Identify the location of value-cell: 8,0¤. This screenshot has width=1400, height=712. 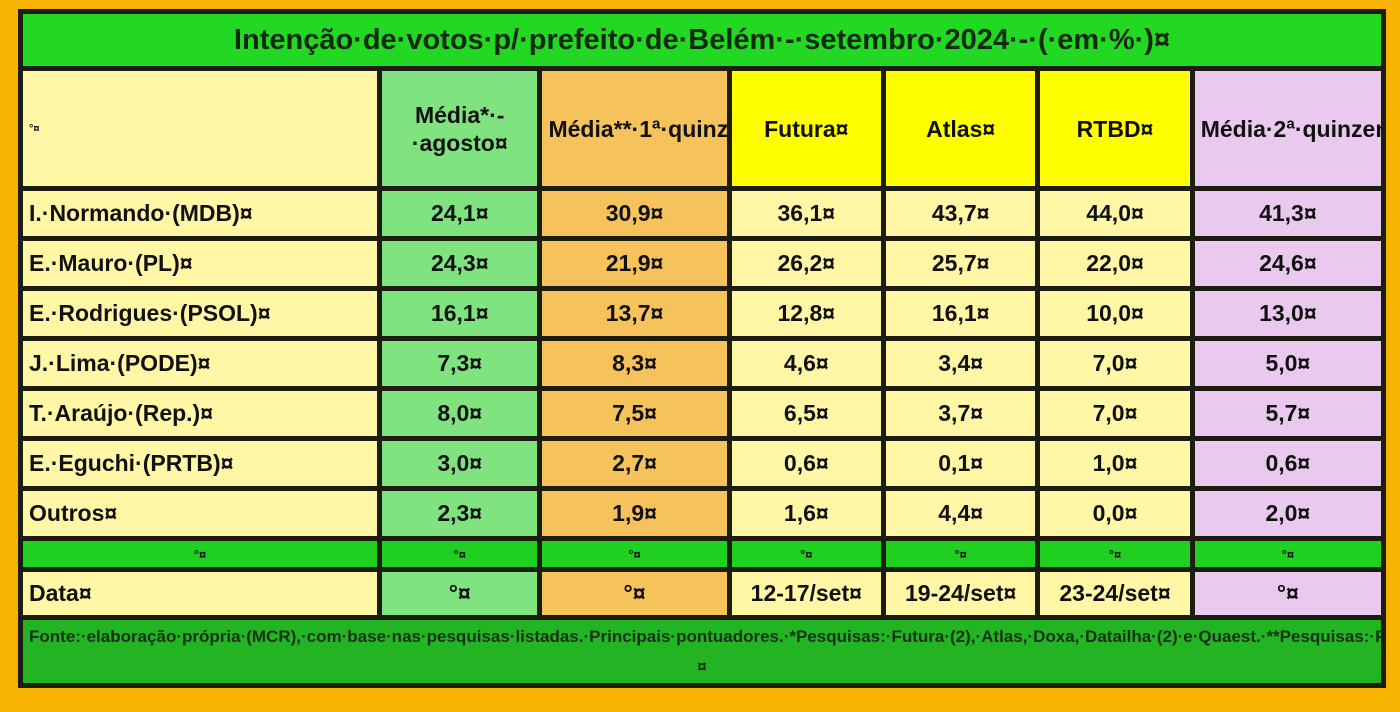
(459, 413).